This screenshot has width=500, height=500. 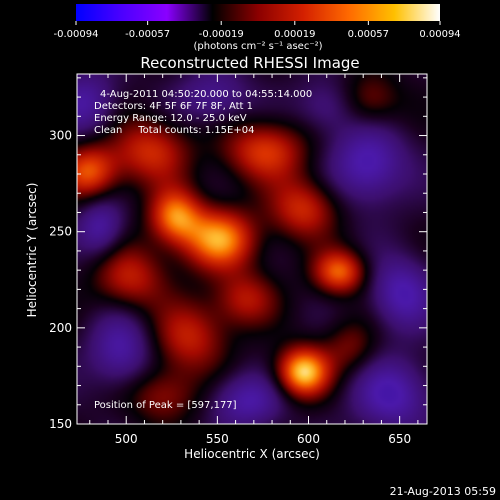 What do you see at coordinates (443, 491) in the screenshot?
I see `footer-timestamp: 21-Aug-2013 05:59` at bounding box center [443, 491].